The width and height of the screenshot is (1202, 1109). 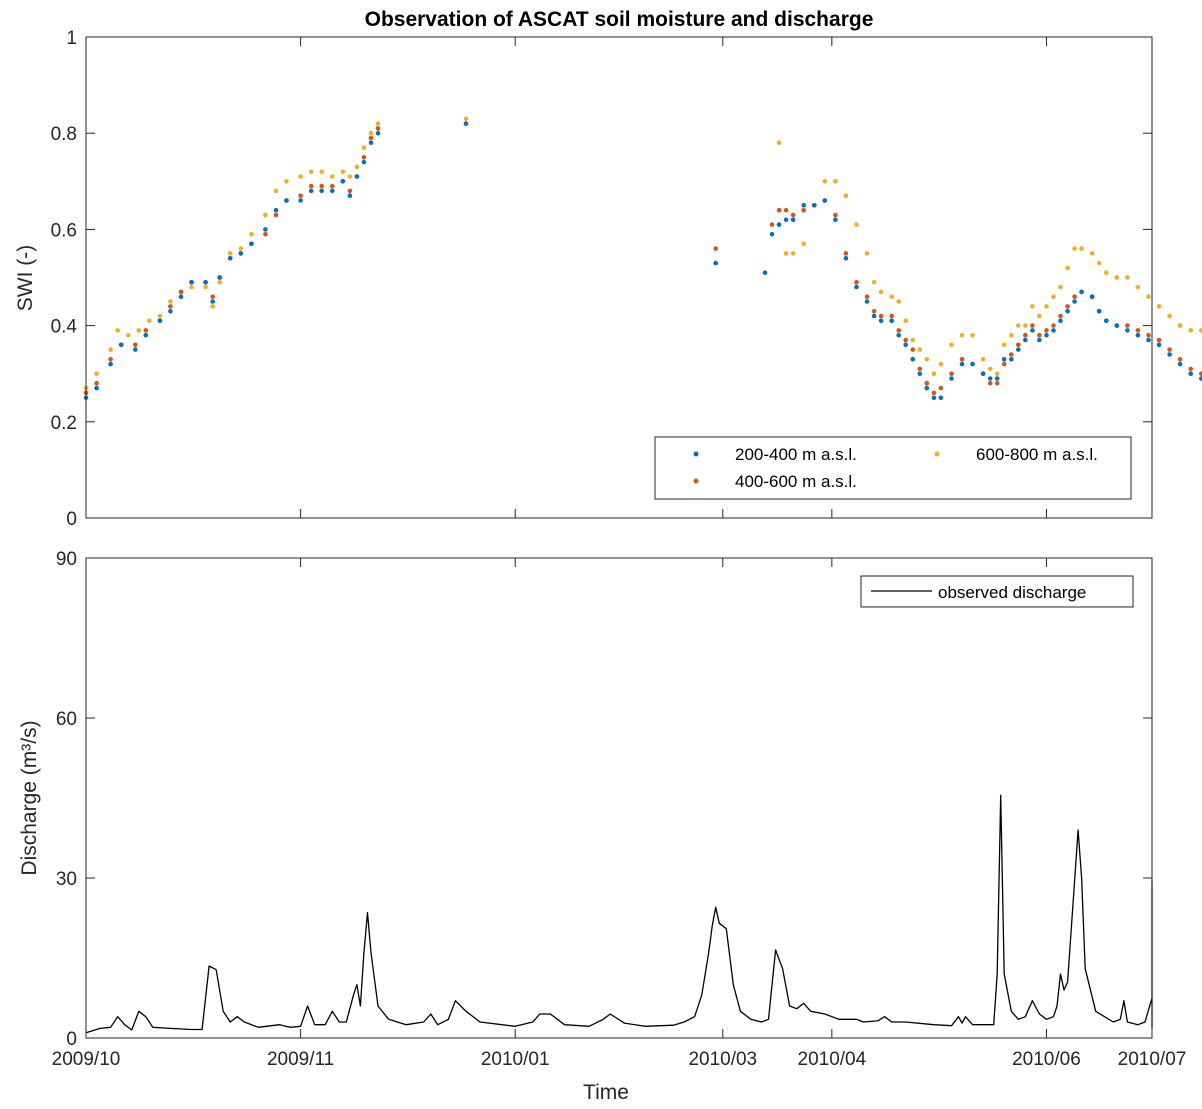 What do you see at coordinates (1012, 592) in the screenshot?
I see `legend-label-observed-discharge: observed discharge` at bounding box center [1012, 592].